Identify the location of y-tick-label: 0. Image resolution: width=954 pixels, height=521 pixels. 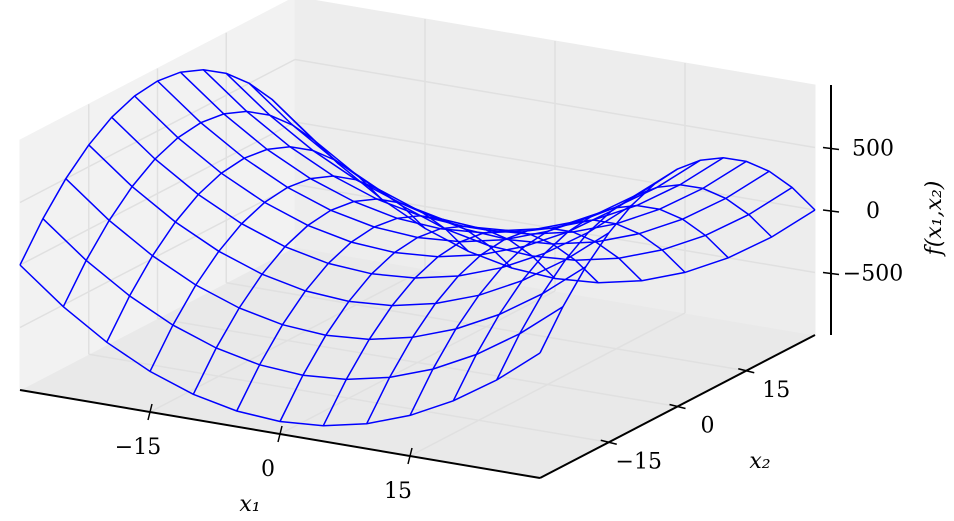
(708, 426).